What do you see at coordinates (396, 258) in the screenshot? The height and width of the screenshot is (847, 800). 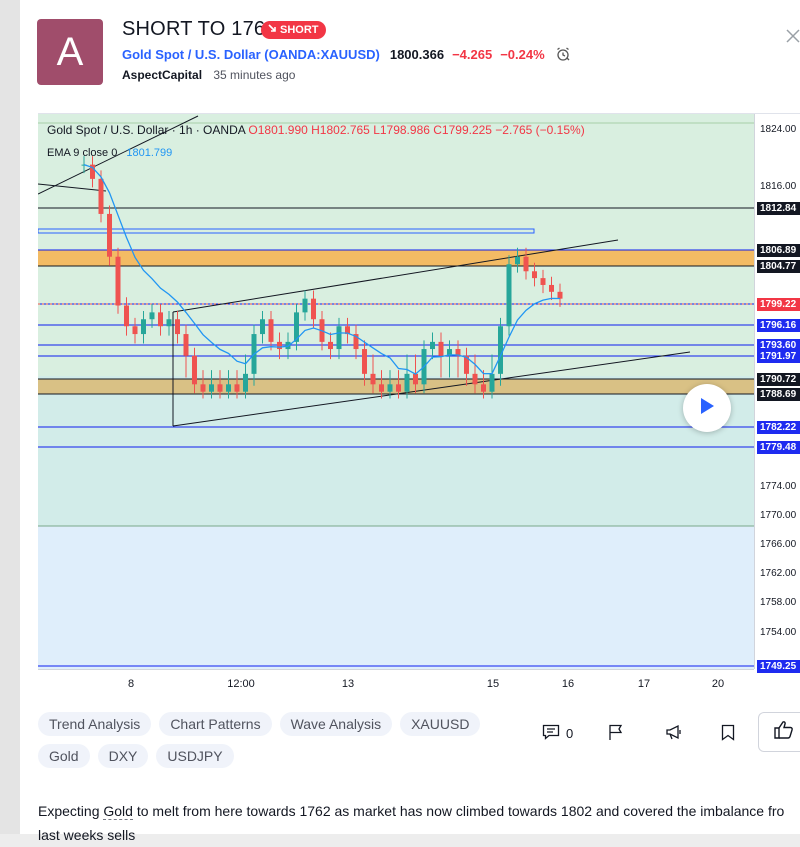 I see `zone-supply` at bounding box center [396, 258].